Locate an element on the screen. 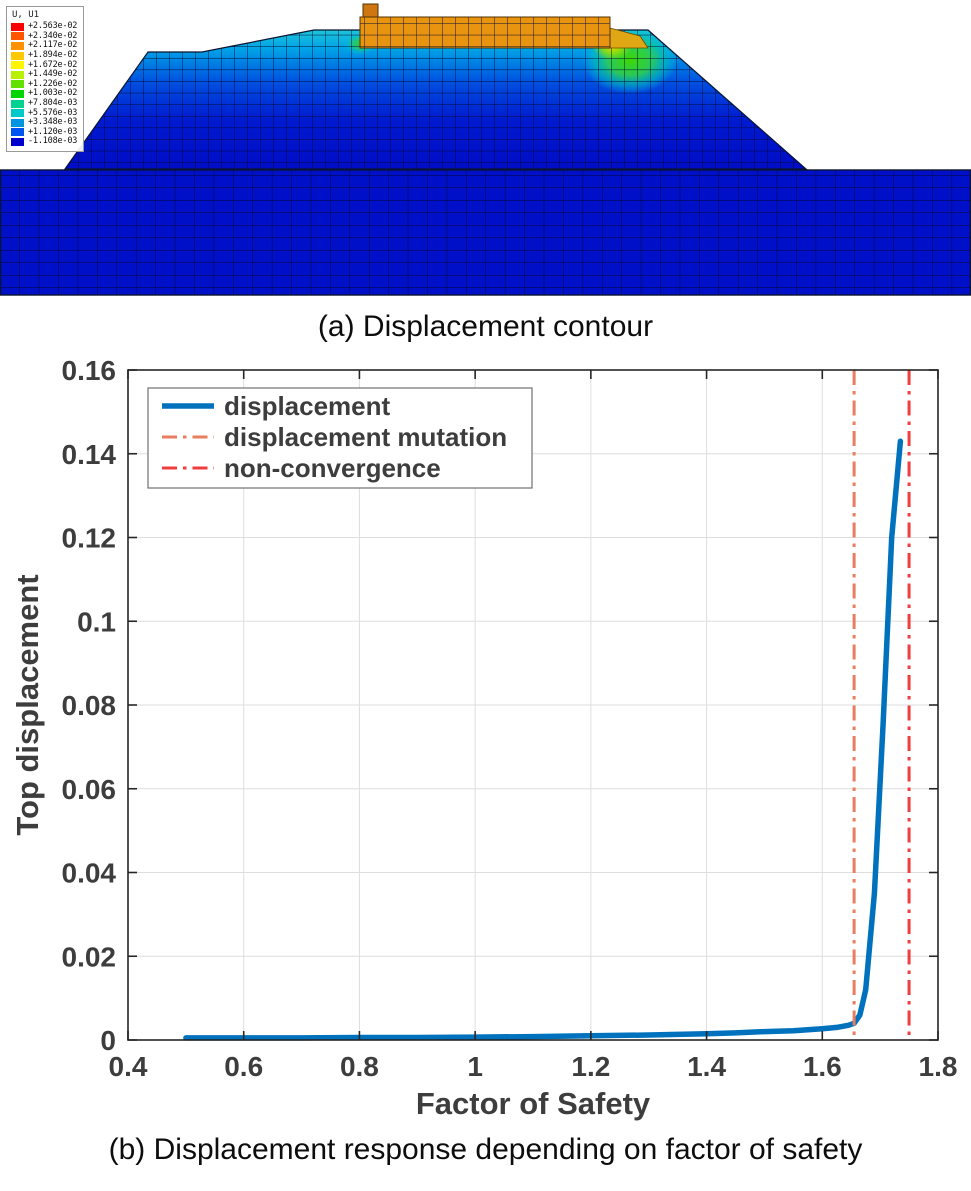 This screenshot has width=971, height=1191. contour-legend-value: +1.894e-02 is located at coordinates (53, 55).